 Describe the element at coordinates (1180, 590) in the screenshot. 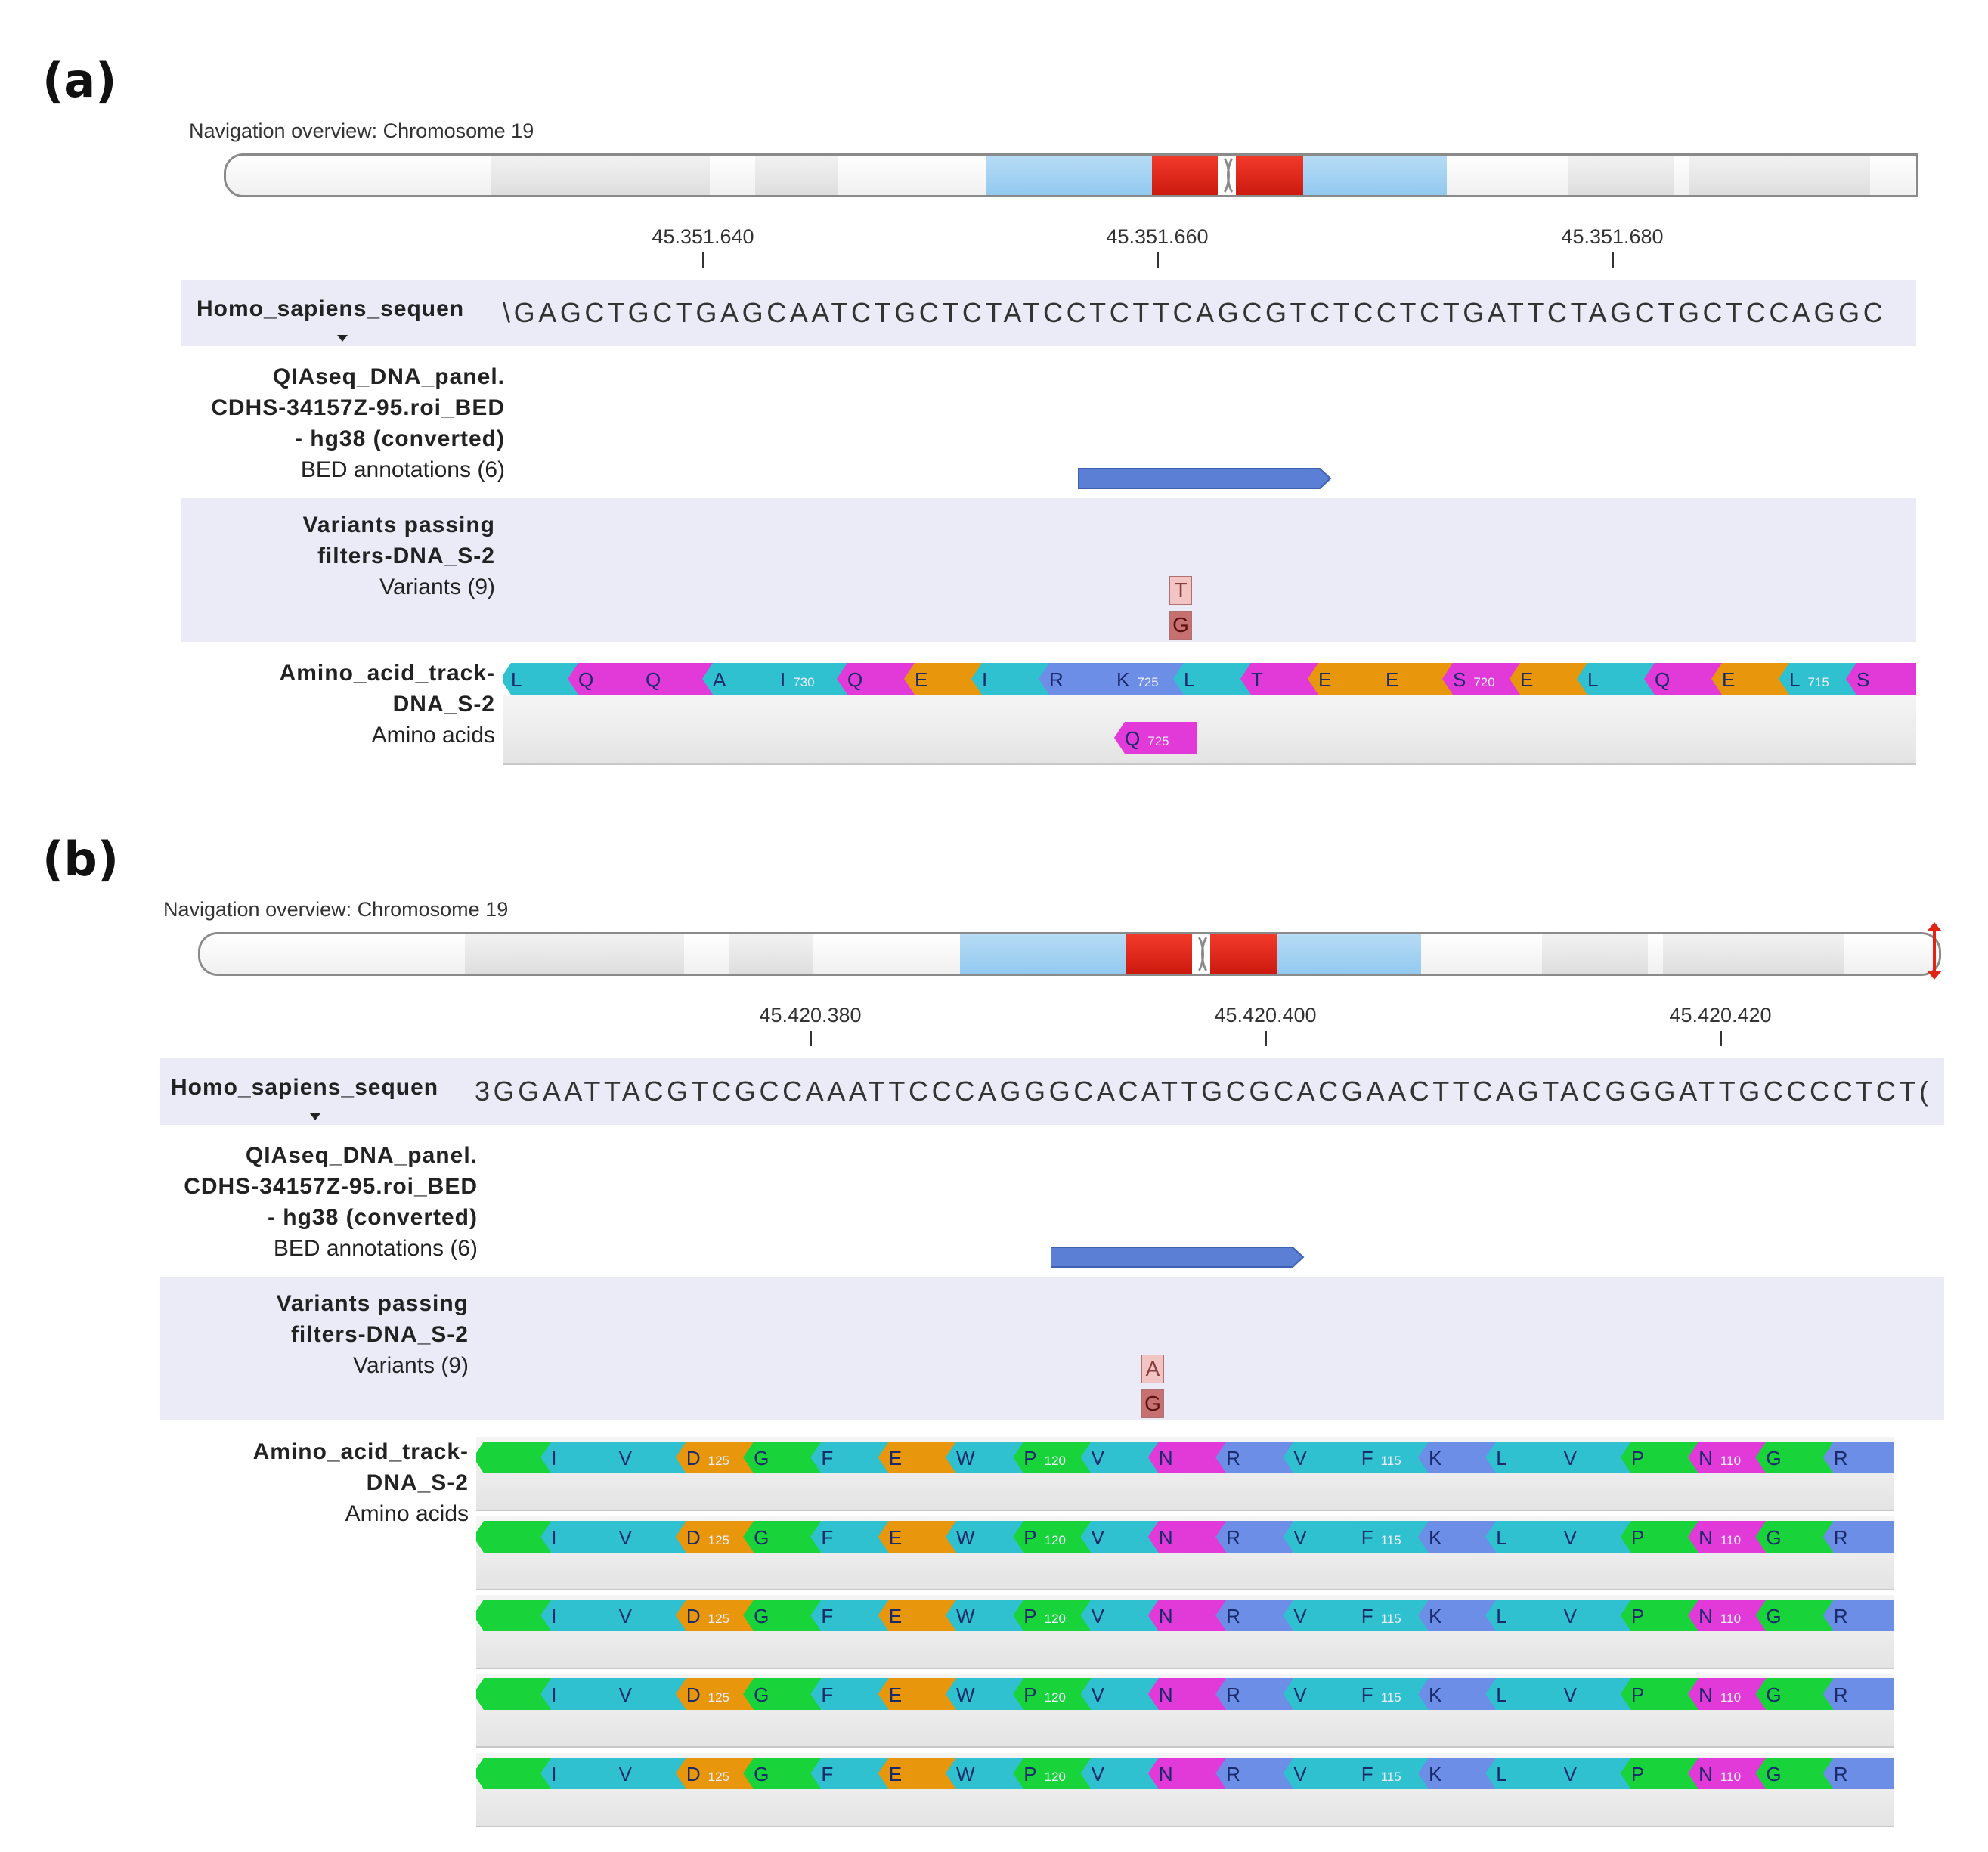

I see `variant-ref-base: T` at that location.